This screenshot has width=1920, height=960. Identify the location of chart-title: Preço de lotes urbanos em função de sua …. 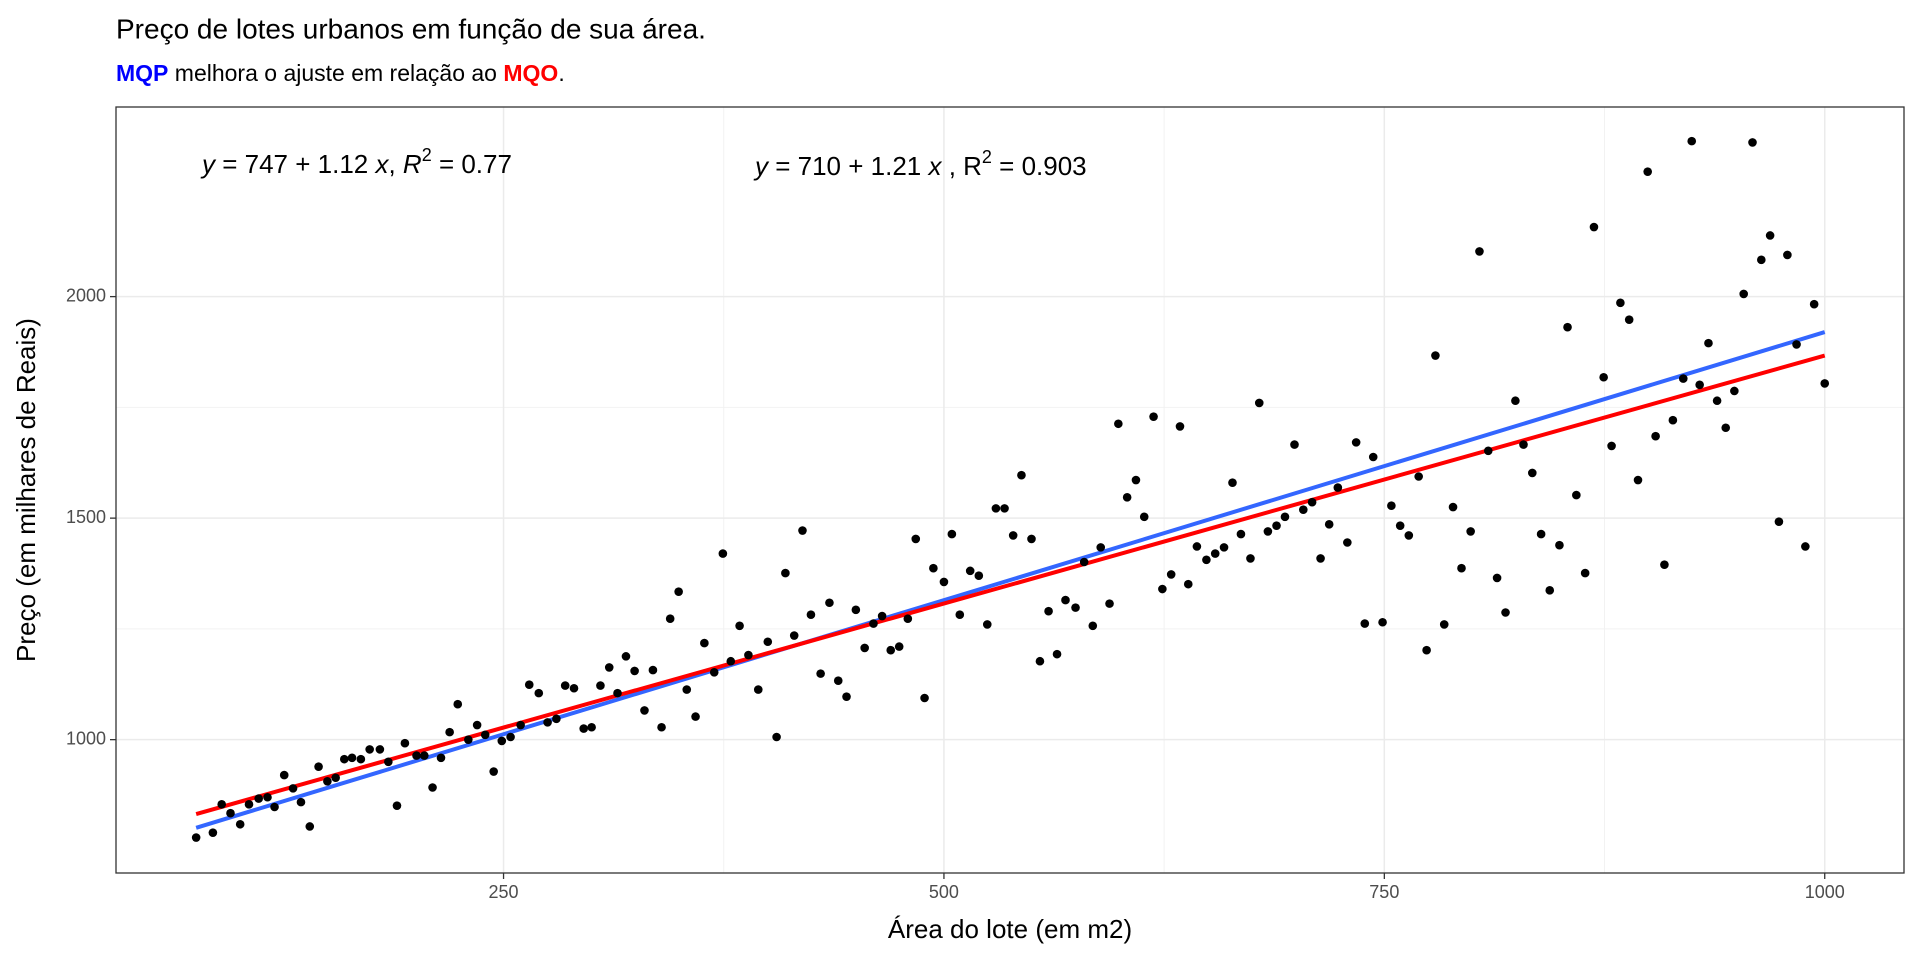
(411, 28).